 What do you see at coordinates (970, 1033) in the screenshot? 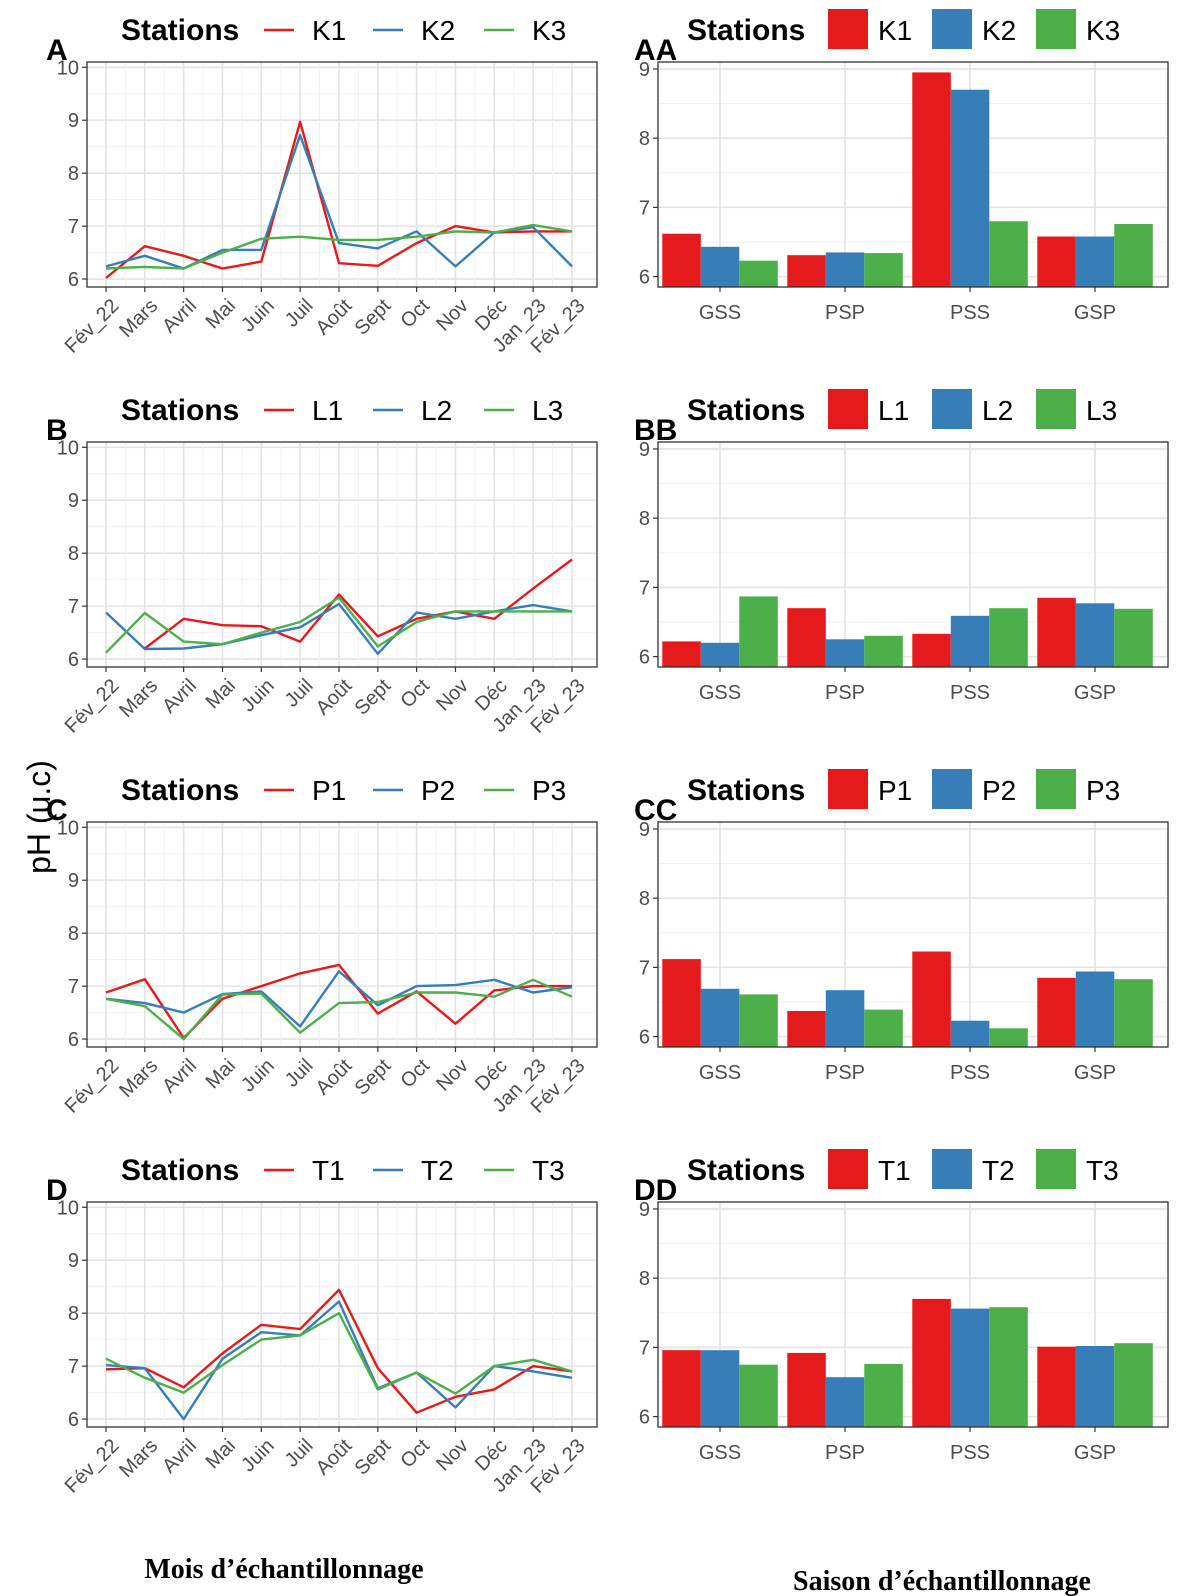
I see `bar-p2-pss` at bounding box center [970, 1033].